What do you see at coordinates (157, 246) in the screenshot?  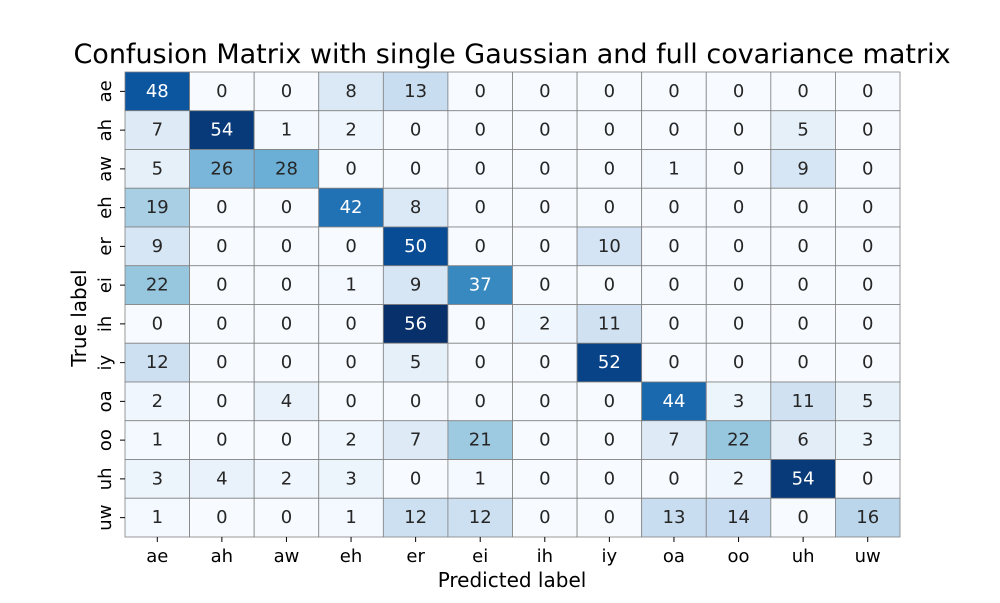 I see `cell-value-label: 9` at bounding box center [157, 246].